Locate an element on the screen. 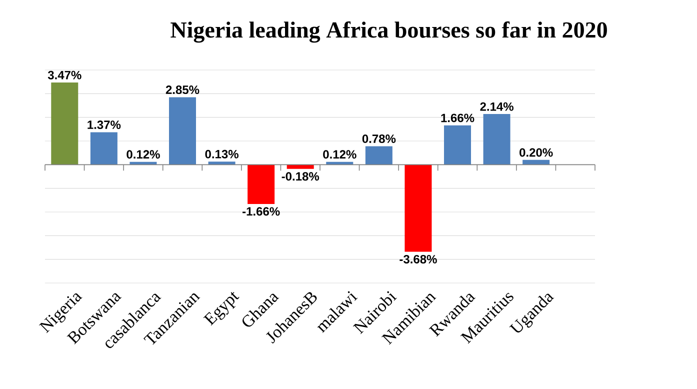 The image size is (697, 389). data-label: 2.14% is located at coordinates (497, 106).